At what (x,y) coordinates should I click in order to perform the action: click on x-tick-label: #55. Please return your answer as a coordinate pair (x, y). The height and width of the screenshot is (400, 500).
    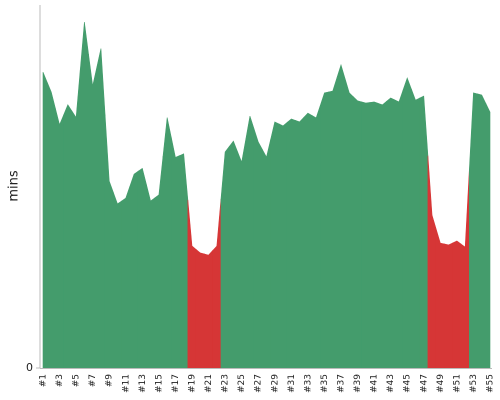
    Looking at the image, I should click on (491, 383).